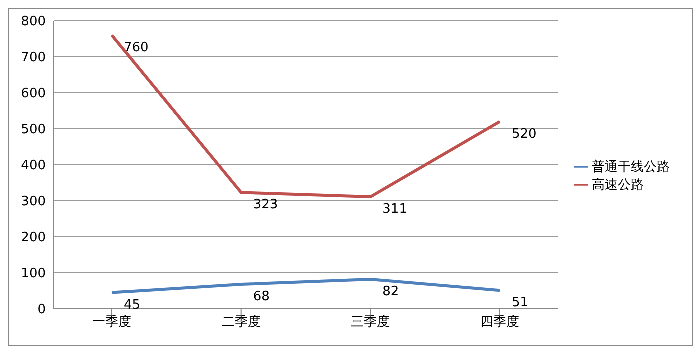  What do you see at coordinates (265, 205) in the screenshot?
I see `data-label: 323` at bounding box center [265, 205].